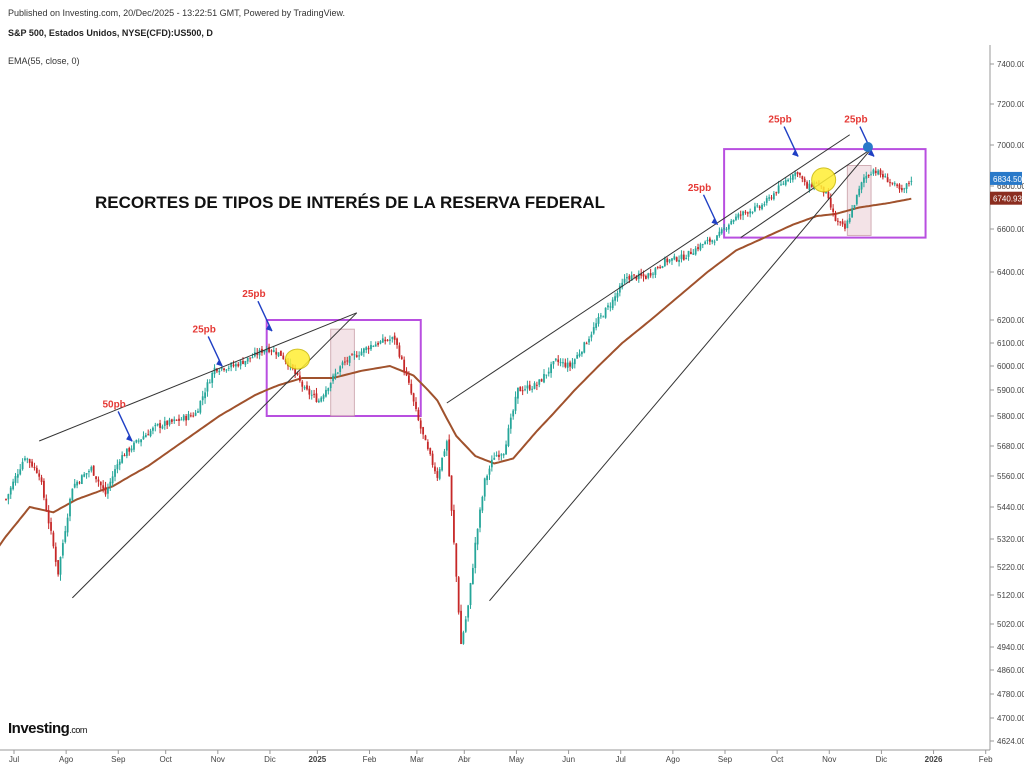 The image size is (1024, 768). I want to click on x-tick-label: Ago, so click(66, 759).